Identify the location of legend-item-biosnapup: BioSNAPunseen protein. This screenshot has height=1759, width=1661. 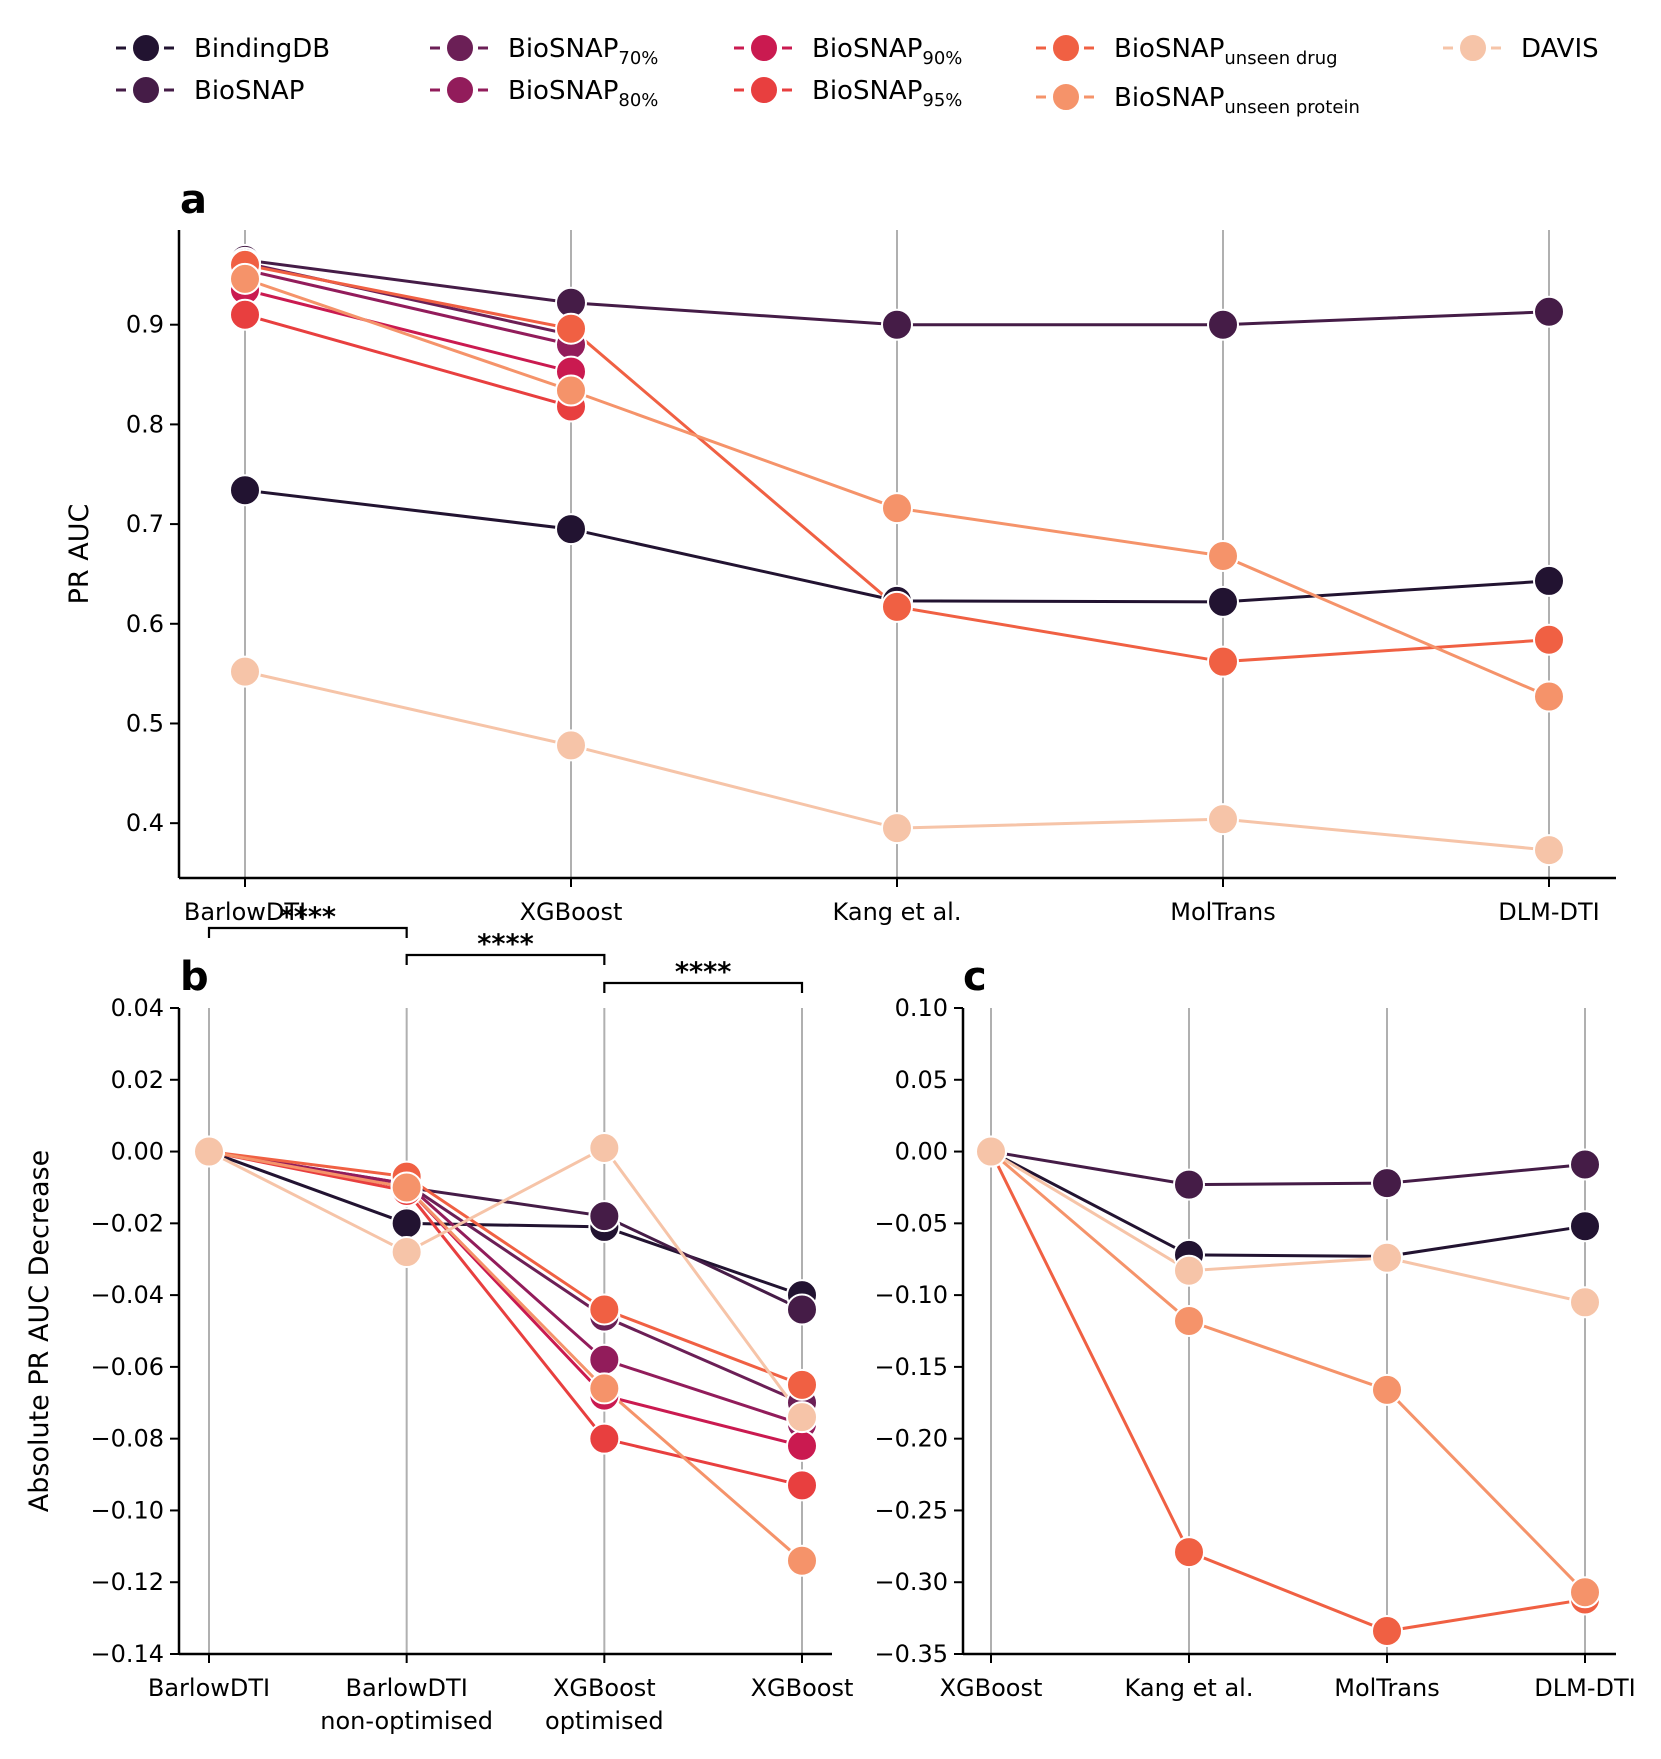
(1198, 100).